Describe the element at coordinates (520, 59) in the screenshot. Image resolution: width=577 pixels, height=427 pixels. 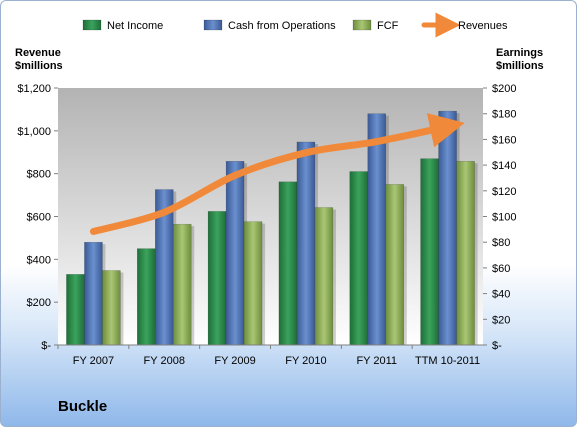
I see `right-axis-title: Earnings $millions` at that location.